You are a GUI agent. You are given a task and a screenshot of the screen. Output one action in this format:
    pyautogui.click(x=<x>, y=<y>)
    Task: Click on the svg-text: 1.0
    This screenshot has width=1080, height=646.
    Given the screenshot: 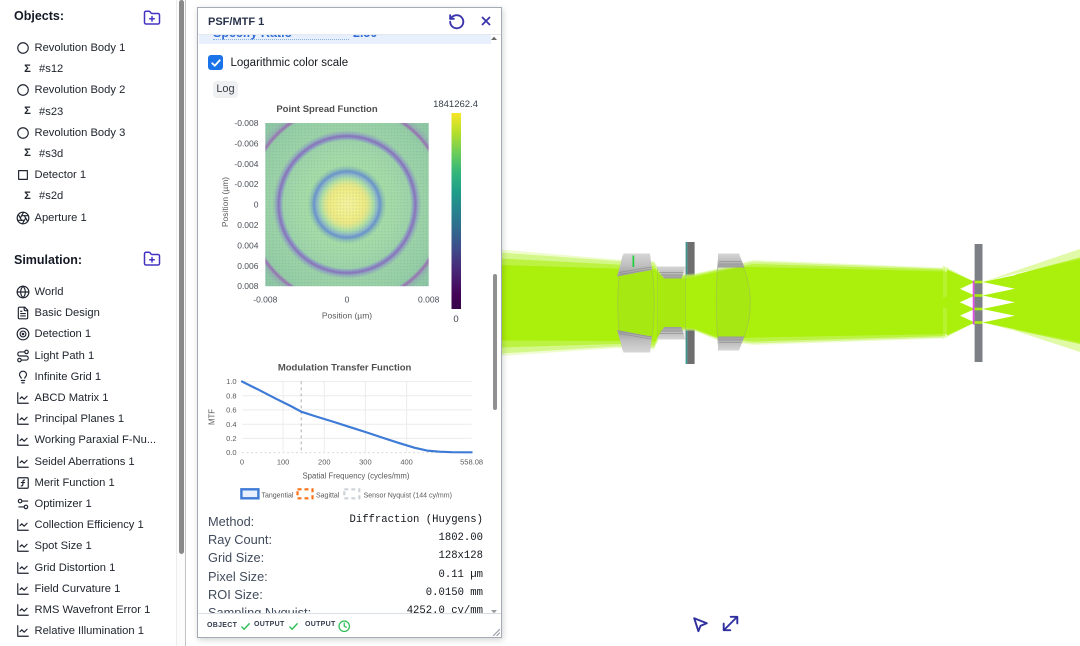 What is the action you would take?
    pyautogui.click(x=231, y=381)
    